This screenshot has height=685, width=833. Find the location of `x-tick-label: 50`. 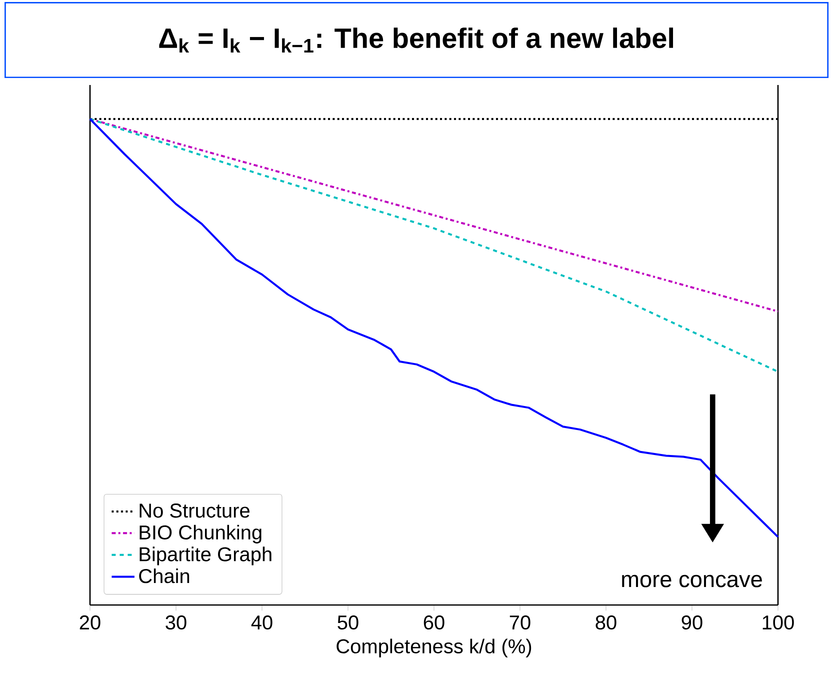

x-tick-label: 50 is located at coordinates (348, 622).